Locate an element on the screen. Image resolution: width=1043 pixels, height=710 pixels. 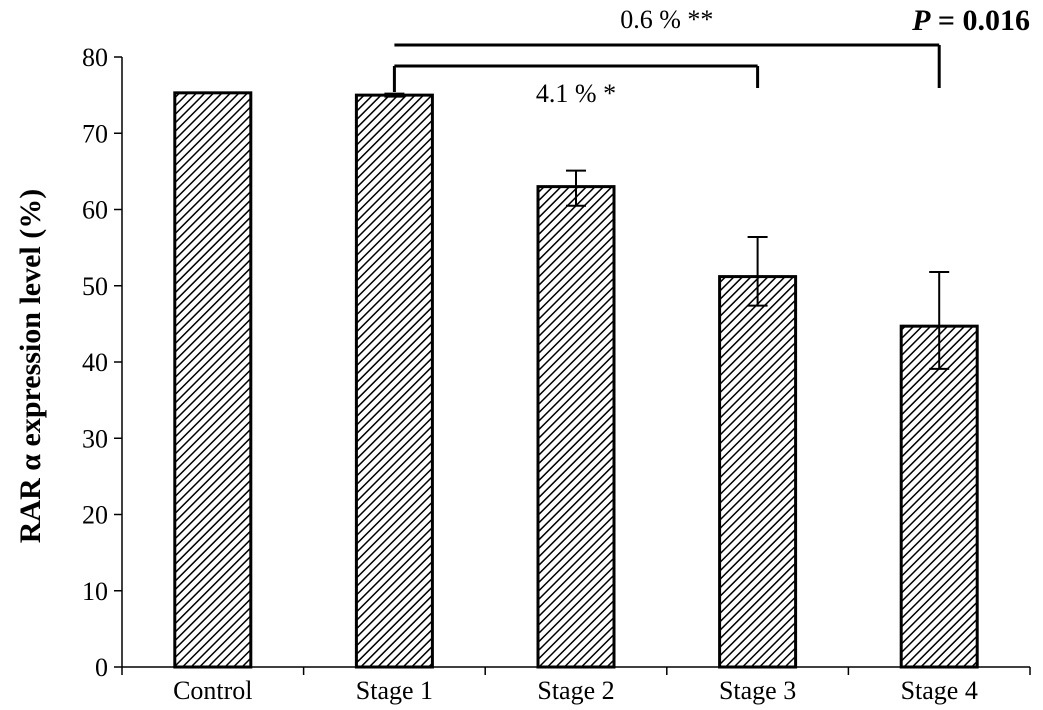
y-tick-label: 70 is located at coordinates (95, 133).